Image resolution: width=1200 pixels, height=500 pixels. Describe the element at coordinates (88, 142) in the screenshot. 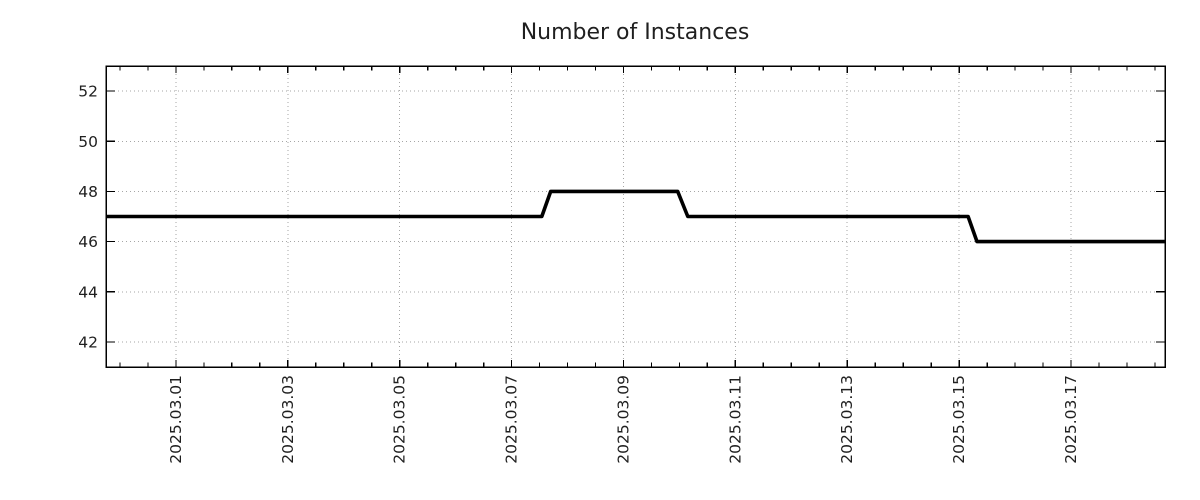

I see `y-tick-label: 50` at that location.